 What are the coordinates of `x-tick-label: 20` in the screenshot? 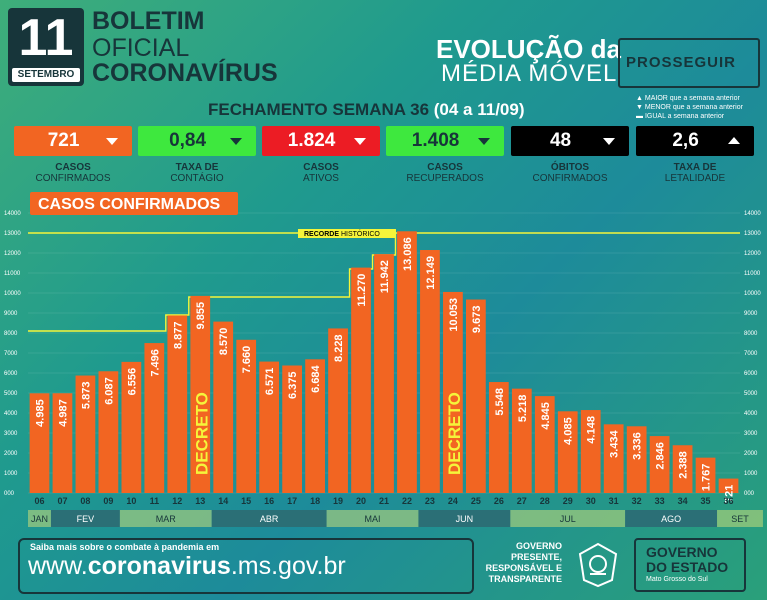 It's located at (361, 501).